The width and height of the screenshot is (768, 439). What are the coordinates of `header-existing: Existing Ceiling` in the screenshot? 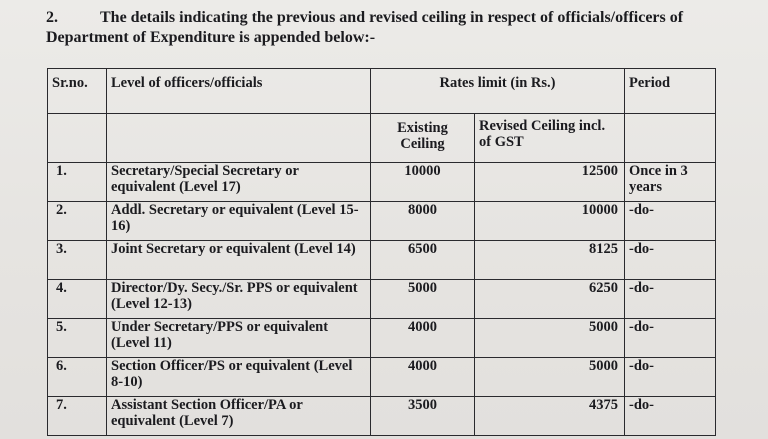 It's located at (422, 138).